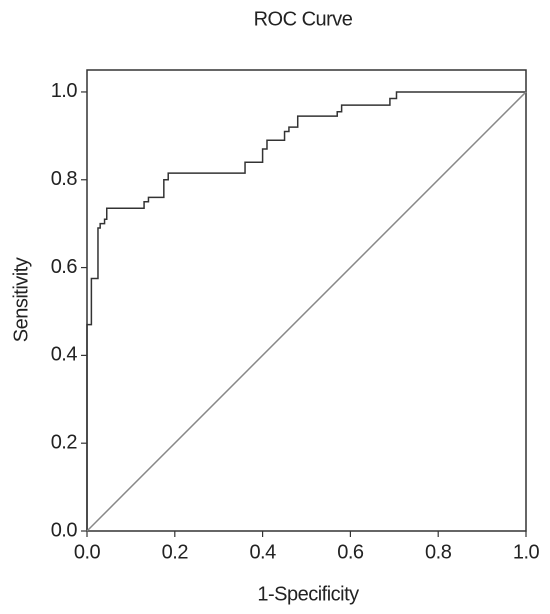 This screenshot has width=550, height=614. I want to click on x-tick-label: 0.6, so click(350, 552).